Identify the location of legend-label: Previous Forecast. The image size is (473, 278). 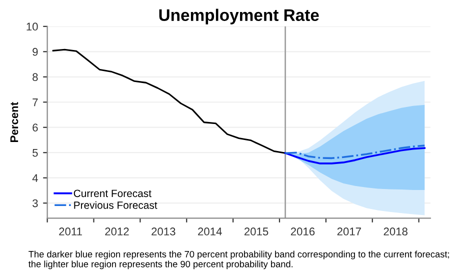
(116, 205).